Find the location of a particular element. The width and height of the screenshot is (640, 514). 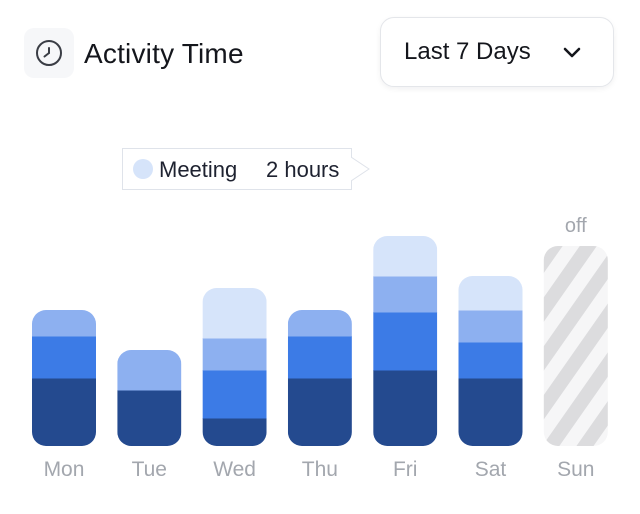

tooltip-legend-dot is located at coordinates (143, 169).